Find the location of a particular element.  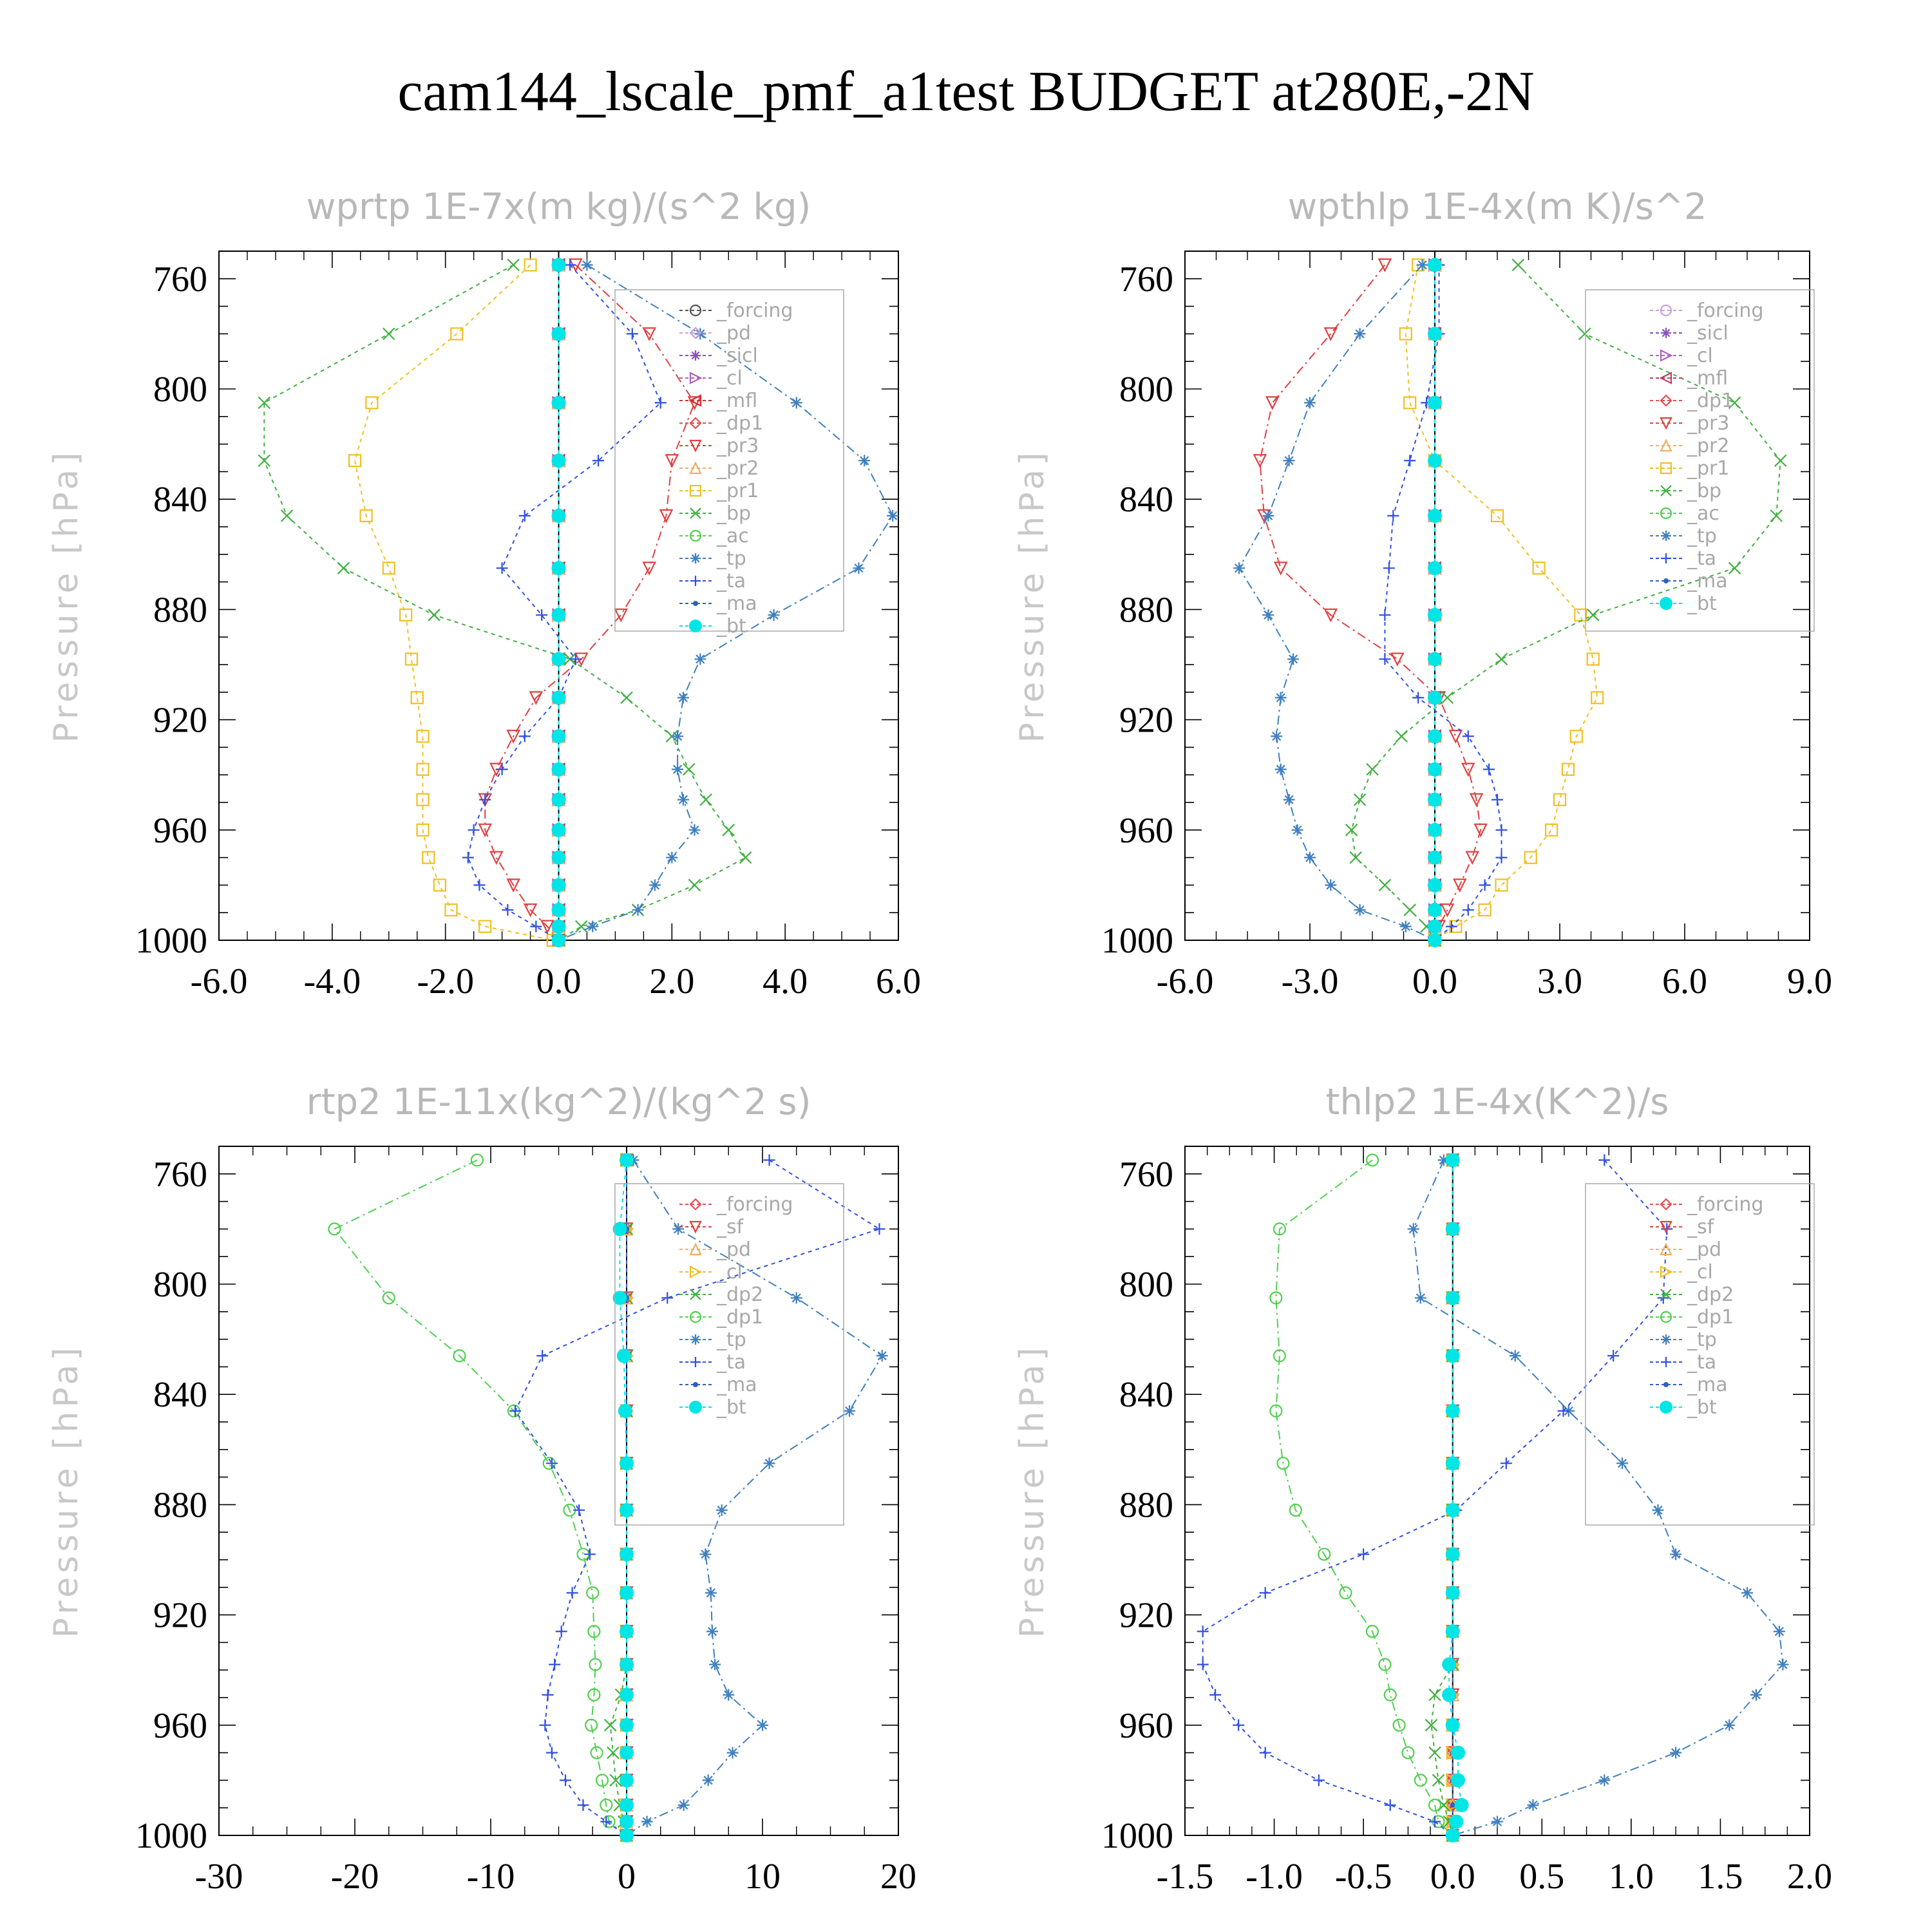

series-ta is located at coordinates (564, 603).